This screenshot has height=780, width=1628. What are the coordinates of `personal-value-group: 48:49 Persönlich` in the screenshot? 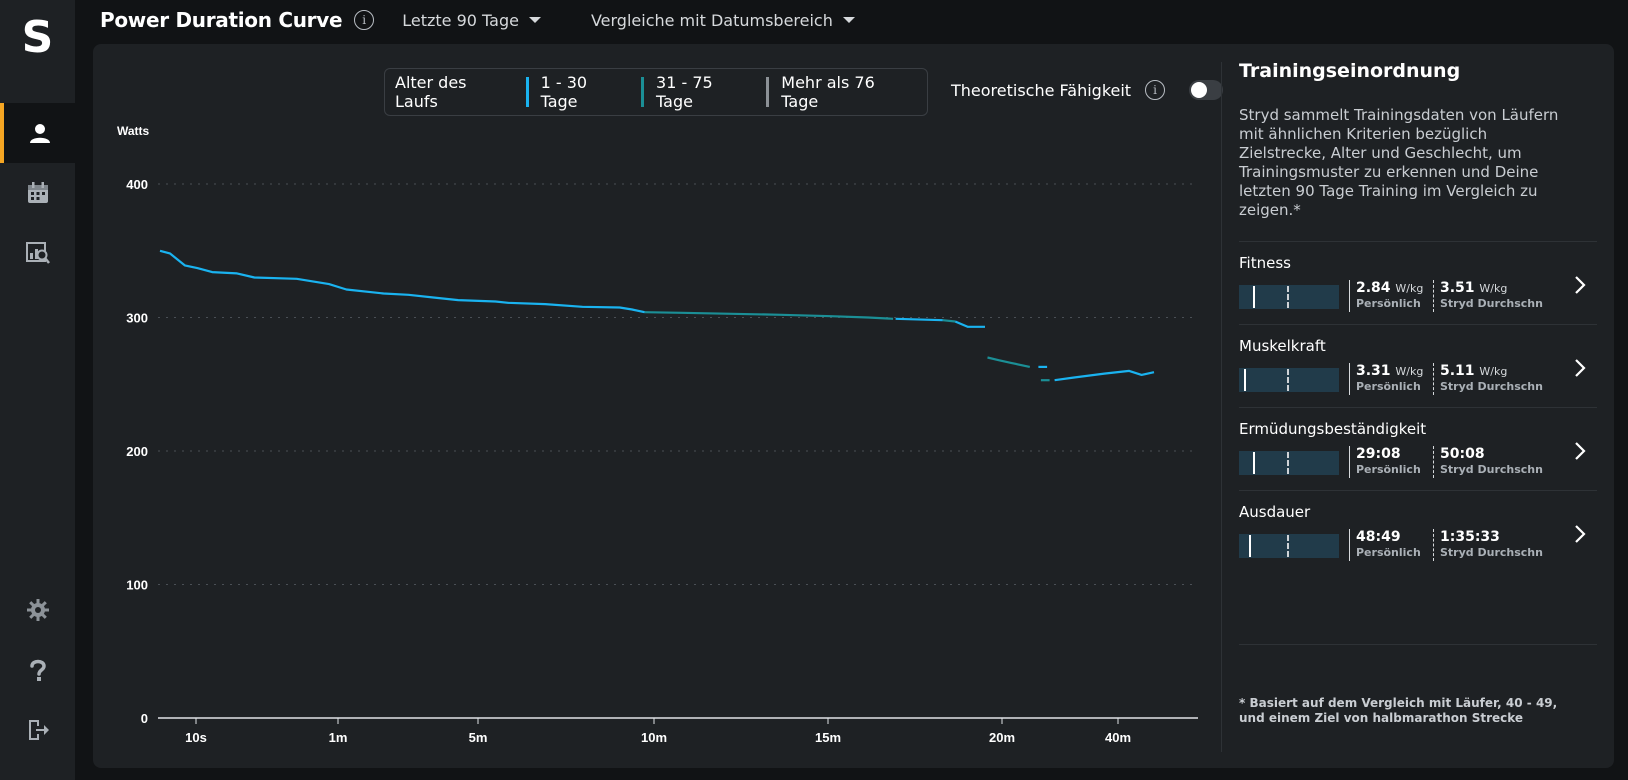 It's located at (1385, 545).